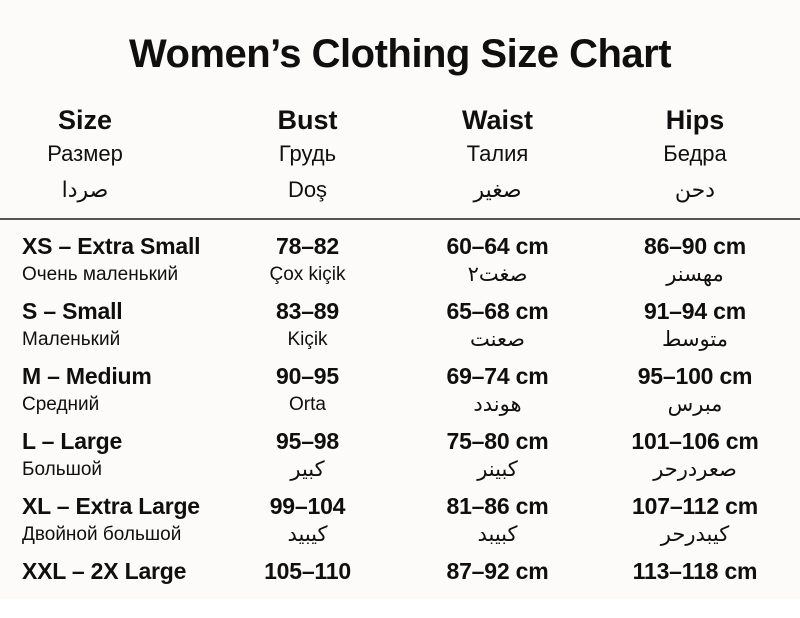  I want to click on size-label: M – Medium, so click(87, 376).